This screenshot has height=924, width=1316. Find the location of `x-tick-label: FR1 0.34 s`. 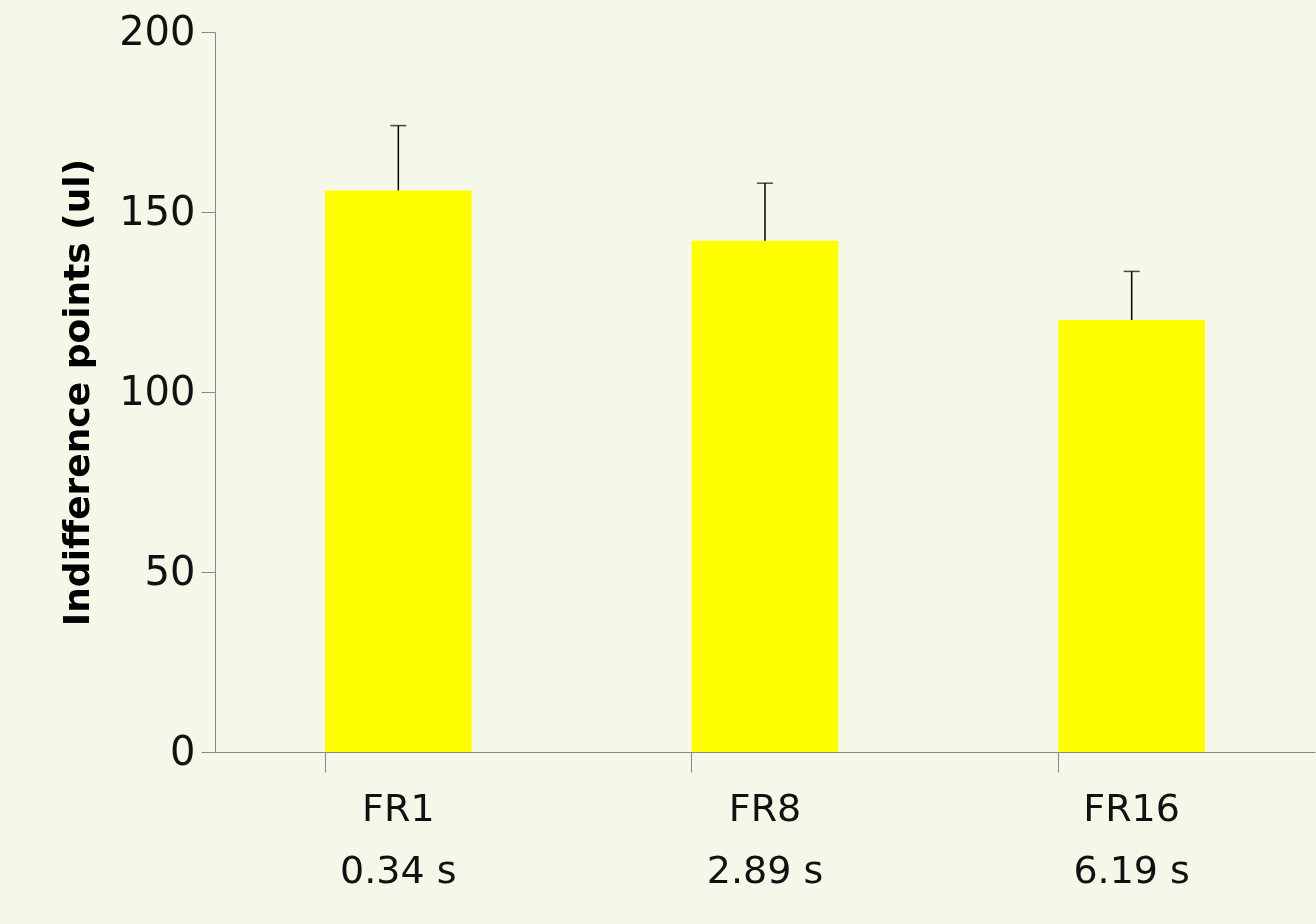

x-tick-label: FR1 0.34 s is located at coordinates (398, 838).